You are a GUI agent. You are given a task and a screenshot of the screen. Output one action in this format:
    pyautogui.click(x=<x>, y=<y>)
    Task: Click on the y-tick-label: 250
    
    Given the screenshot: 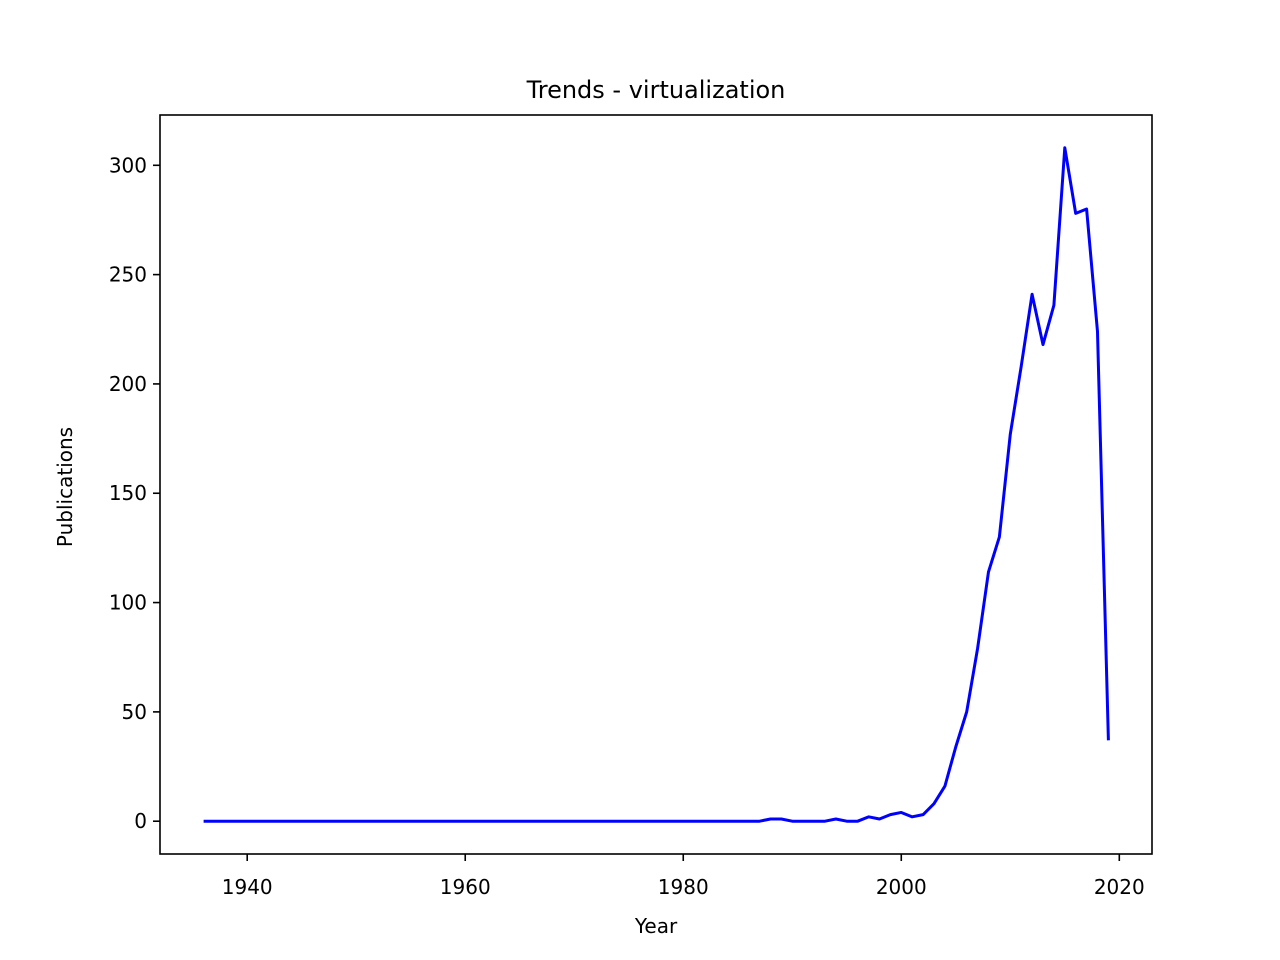 What is the action you would take?
    pyautogui.click(x=128, y=275)
    